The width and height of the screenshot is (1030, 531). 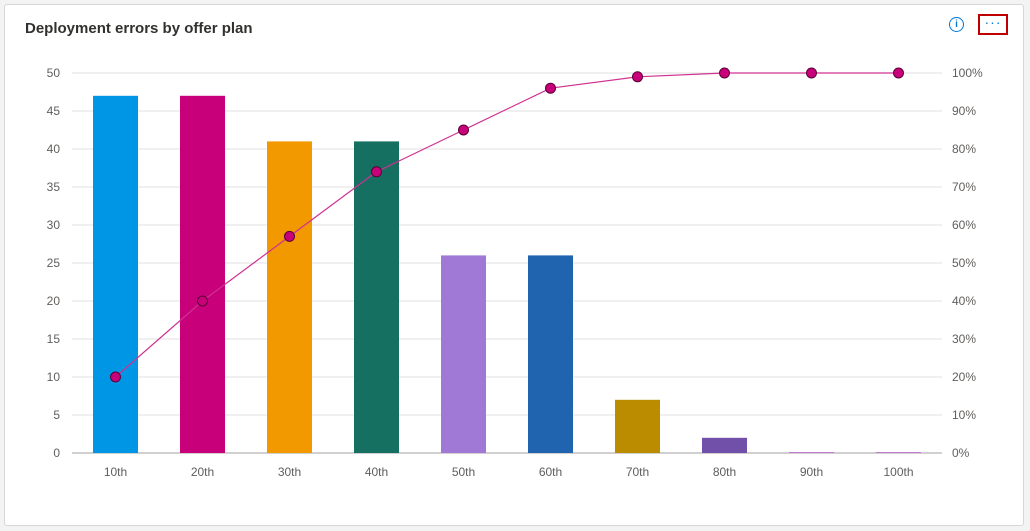 What do you see at coordinates (964, 377) in the screenshot?
I see `y2-tick-label: 20%` at bounding box center [964, 377].